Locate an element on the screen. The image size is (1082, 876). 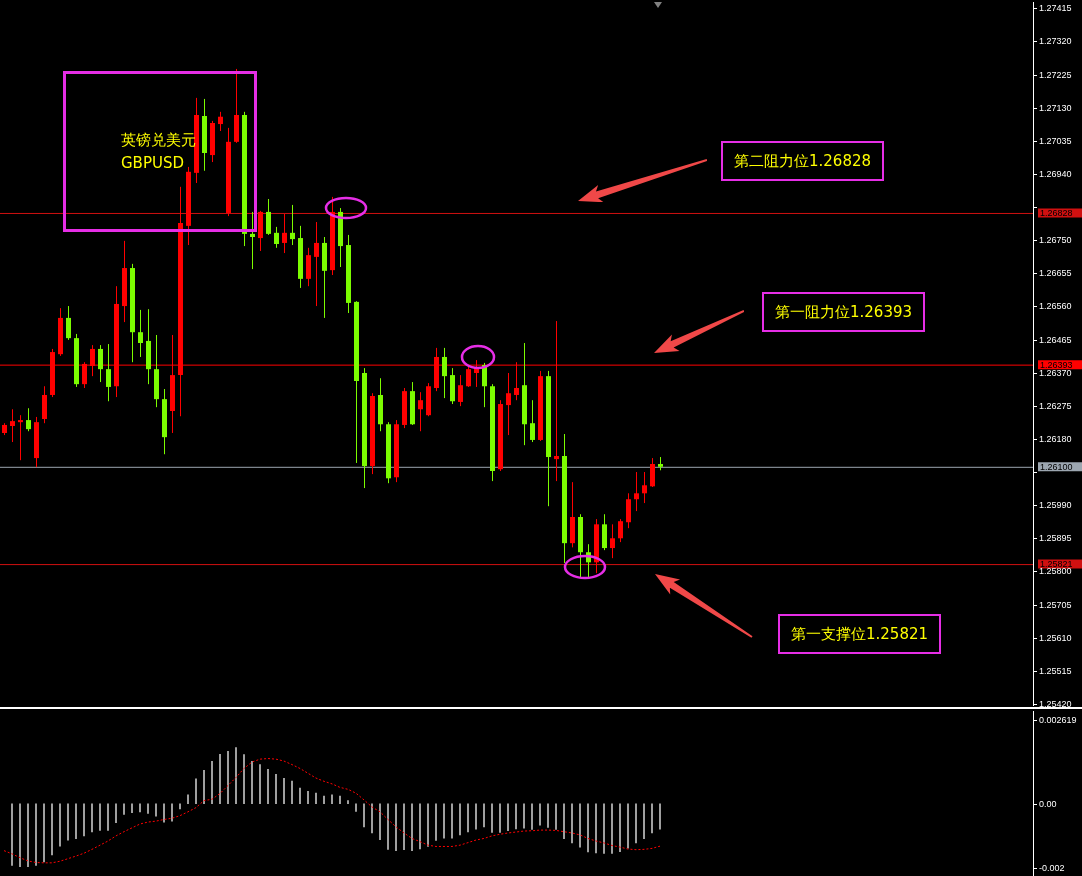
y-tick-label: -0.002 is located at coordinates (1052, 867).